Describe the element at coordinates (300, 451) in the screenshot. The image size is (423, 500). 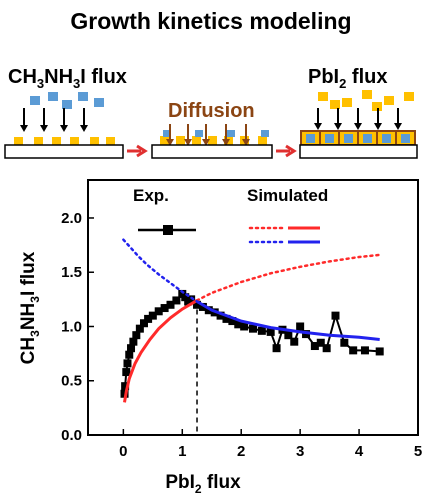
I see `x-tick-label: 3` at that location.